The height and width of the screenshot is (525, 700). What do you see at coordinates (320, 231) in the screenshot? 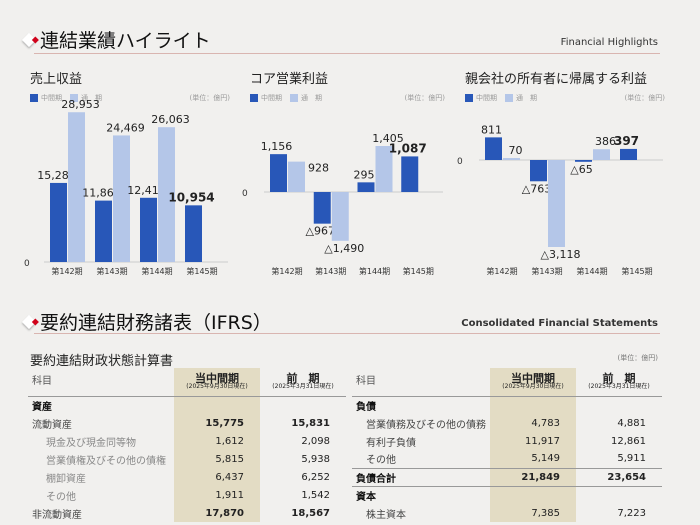
I see `data-label: △967` at bounding box center [320, 231].